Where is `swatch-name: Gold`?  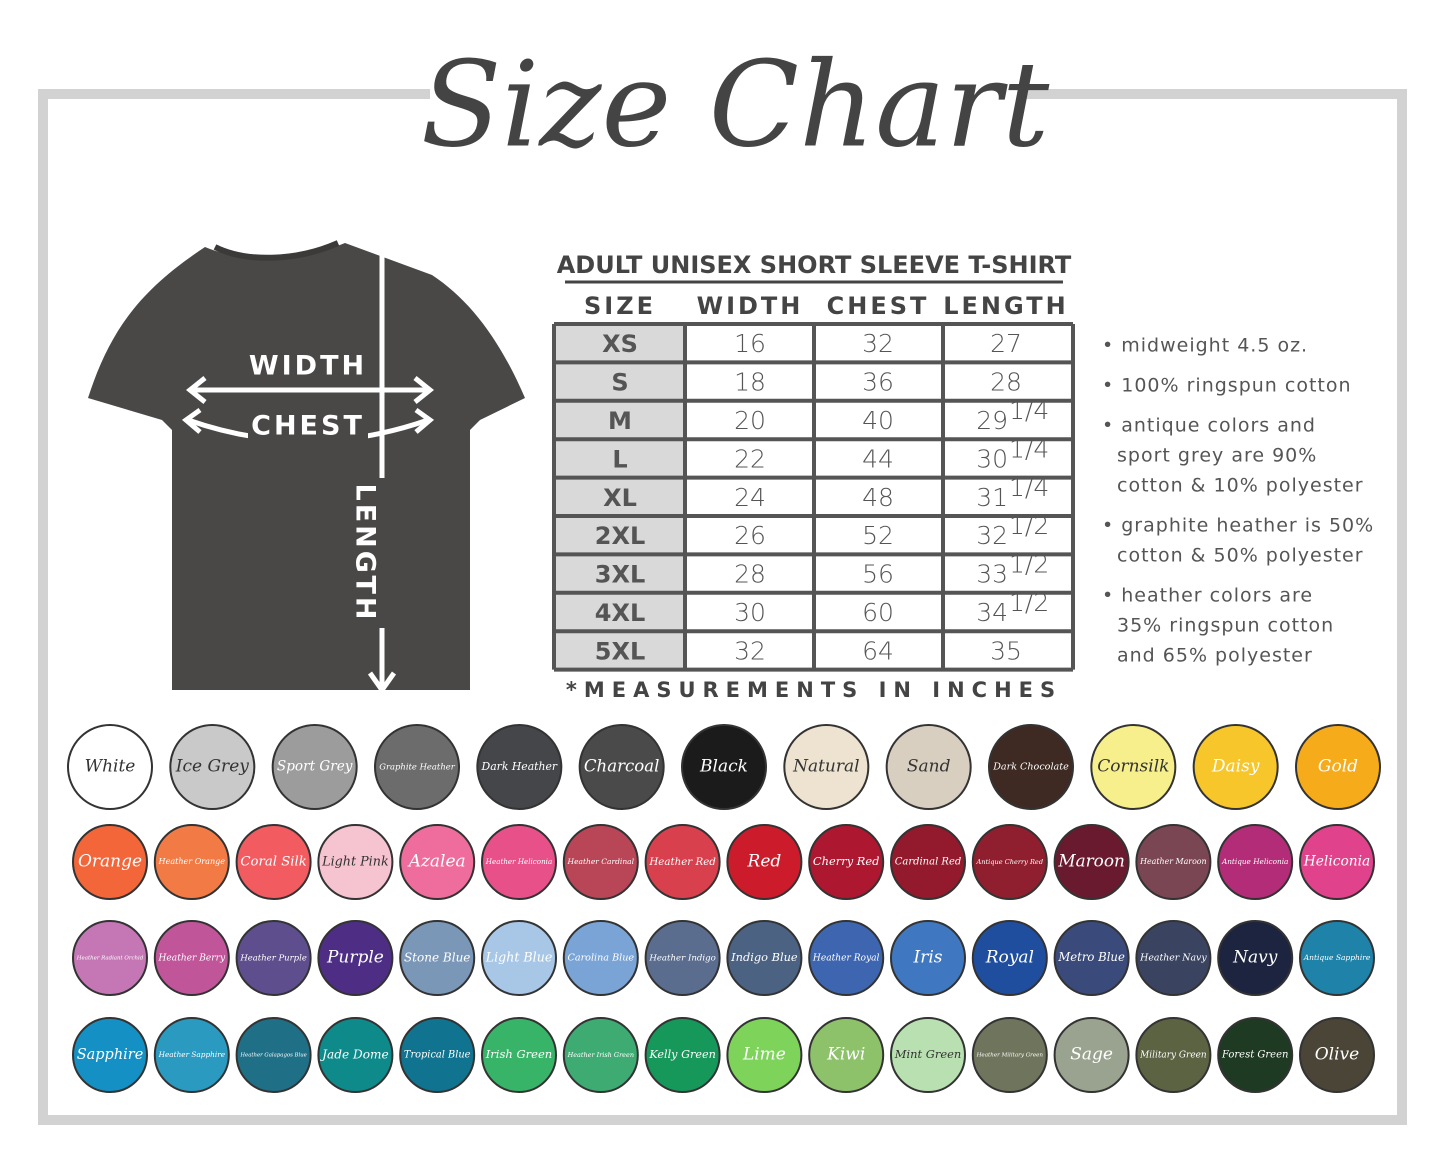
swatch-name: Gold is located at coordinates (1338, 767).